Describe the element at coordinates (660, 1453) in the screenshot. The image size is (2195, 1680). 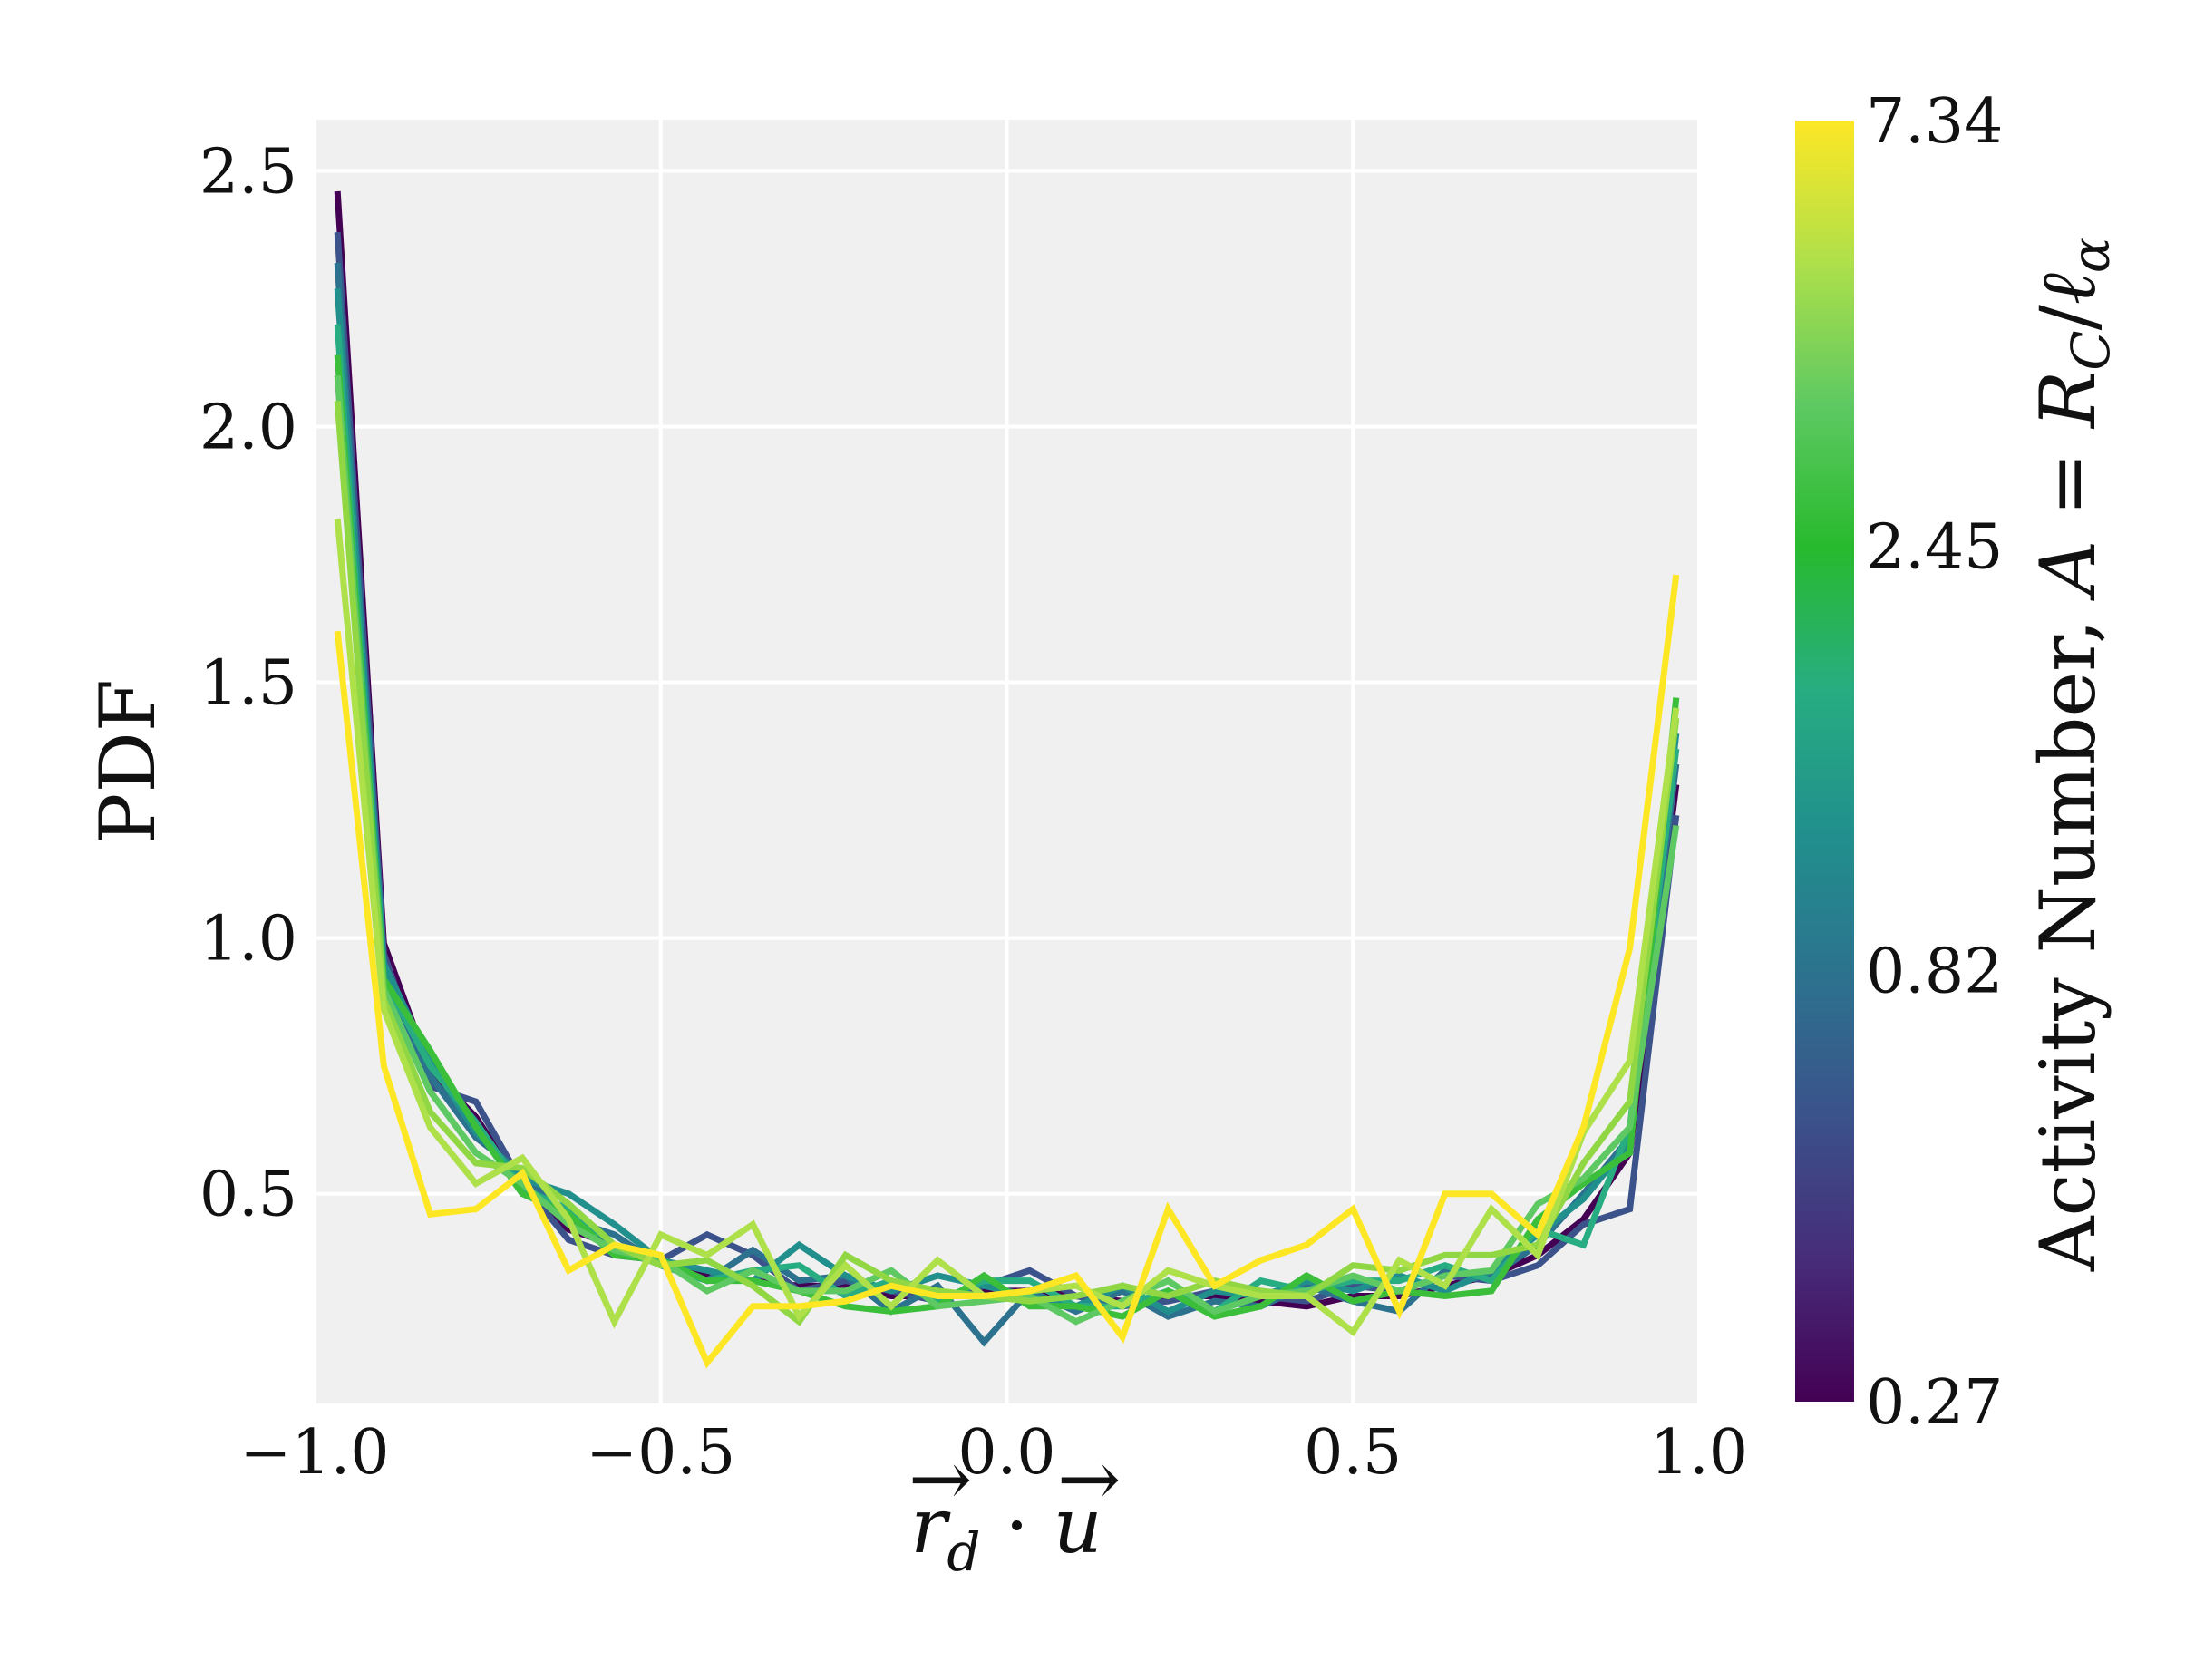
I see `x-tick-label: −0.5` at that location.